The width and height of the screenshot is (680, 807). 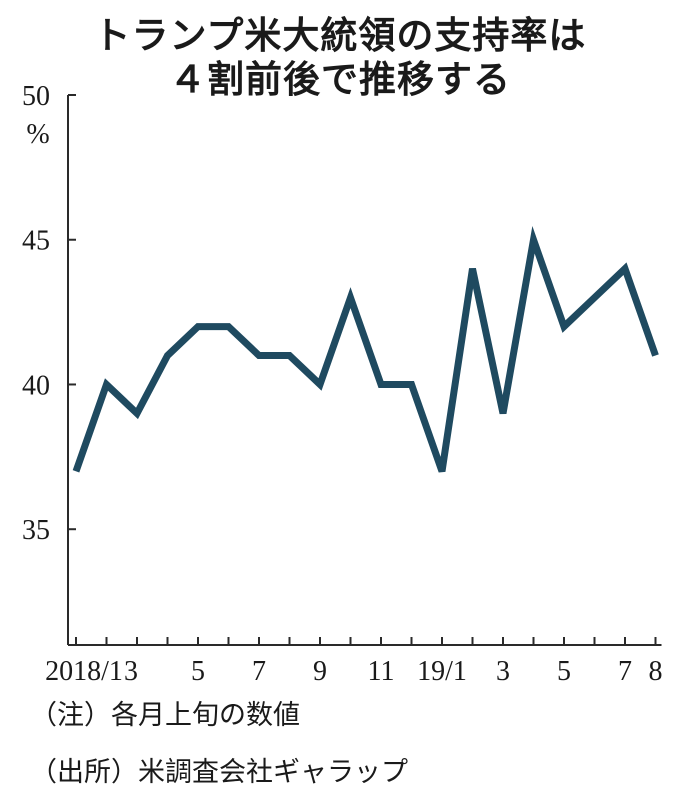 I want to click on x-tick-label: 9, so click(x=320, y=671).